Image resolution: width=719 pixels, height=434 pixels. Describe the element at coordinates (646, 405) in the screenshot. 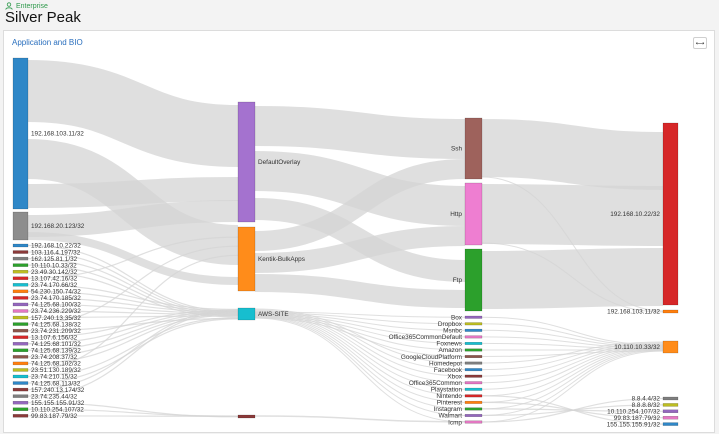

I see `dest-label-8-8-8-8-32-4: 8.8.8.8/32` at that location.